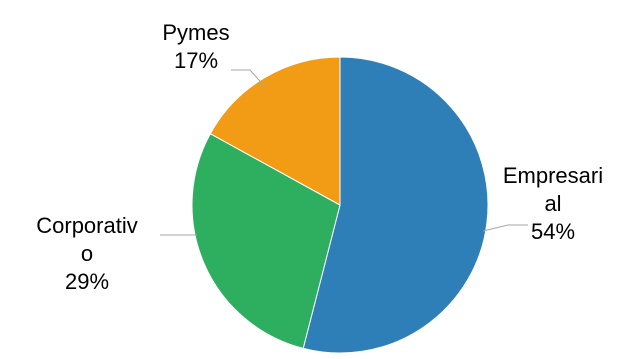 The height and width of the screenshot is (359, 636). What do you see at coordinates (249, 79) in the screenshot?
I see `leader-line-pymes` at bounding box center [249, 79].